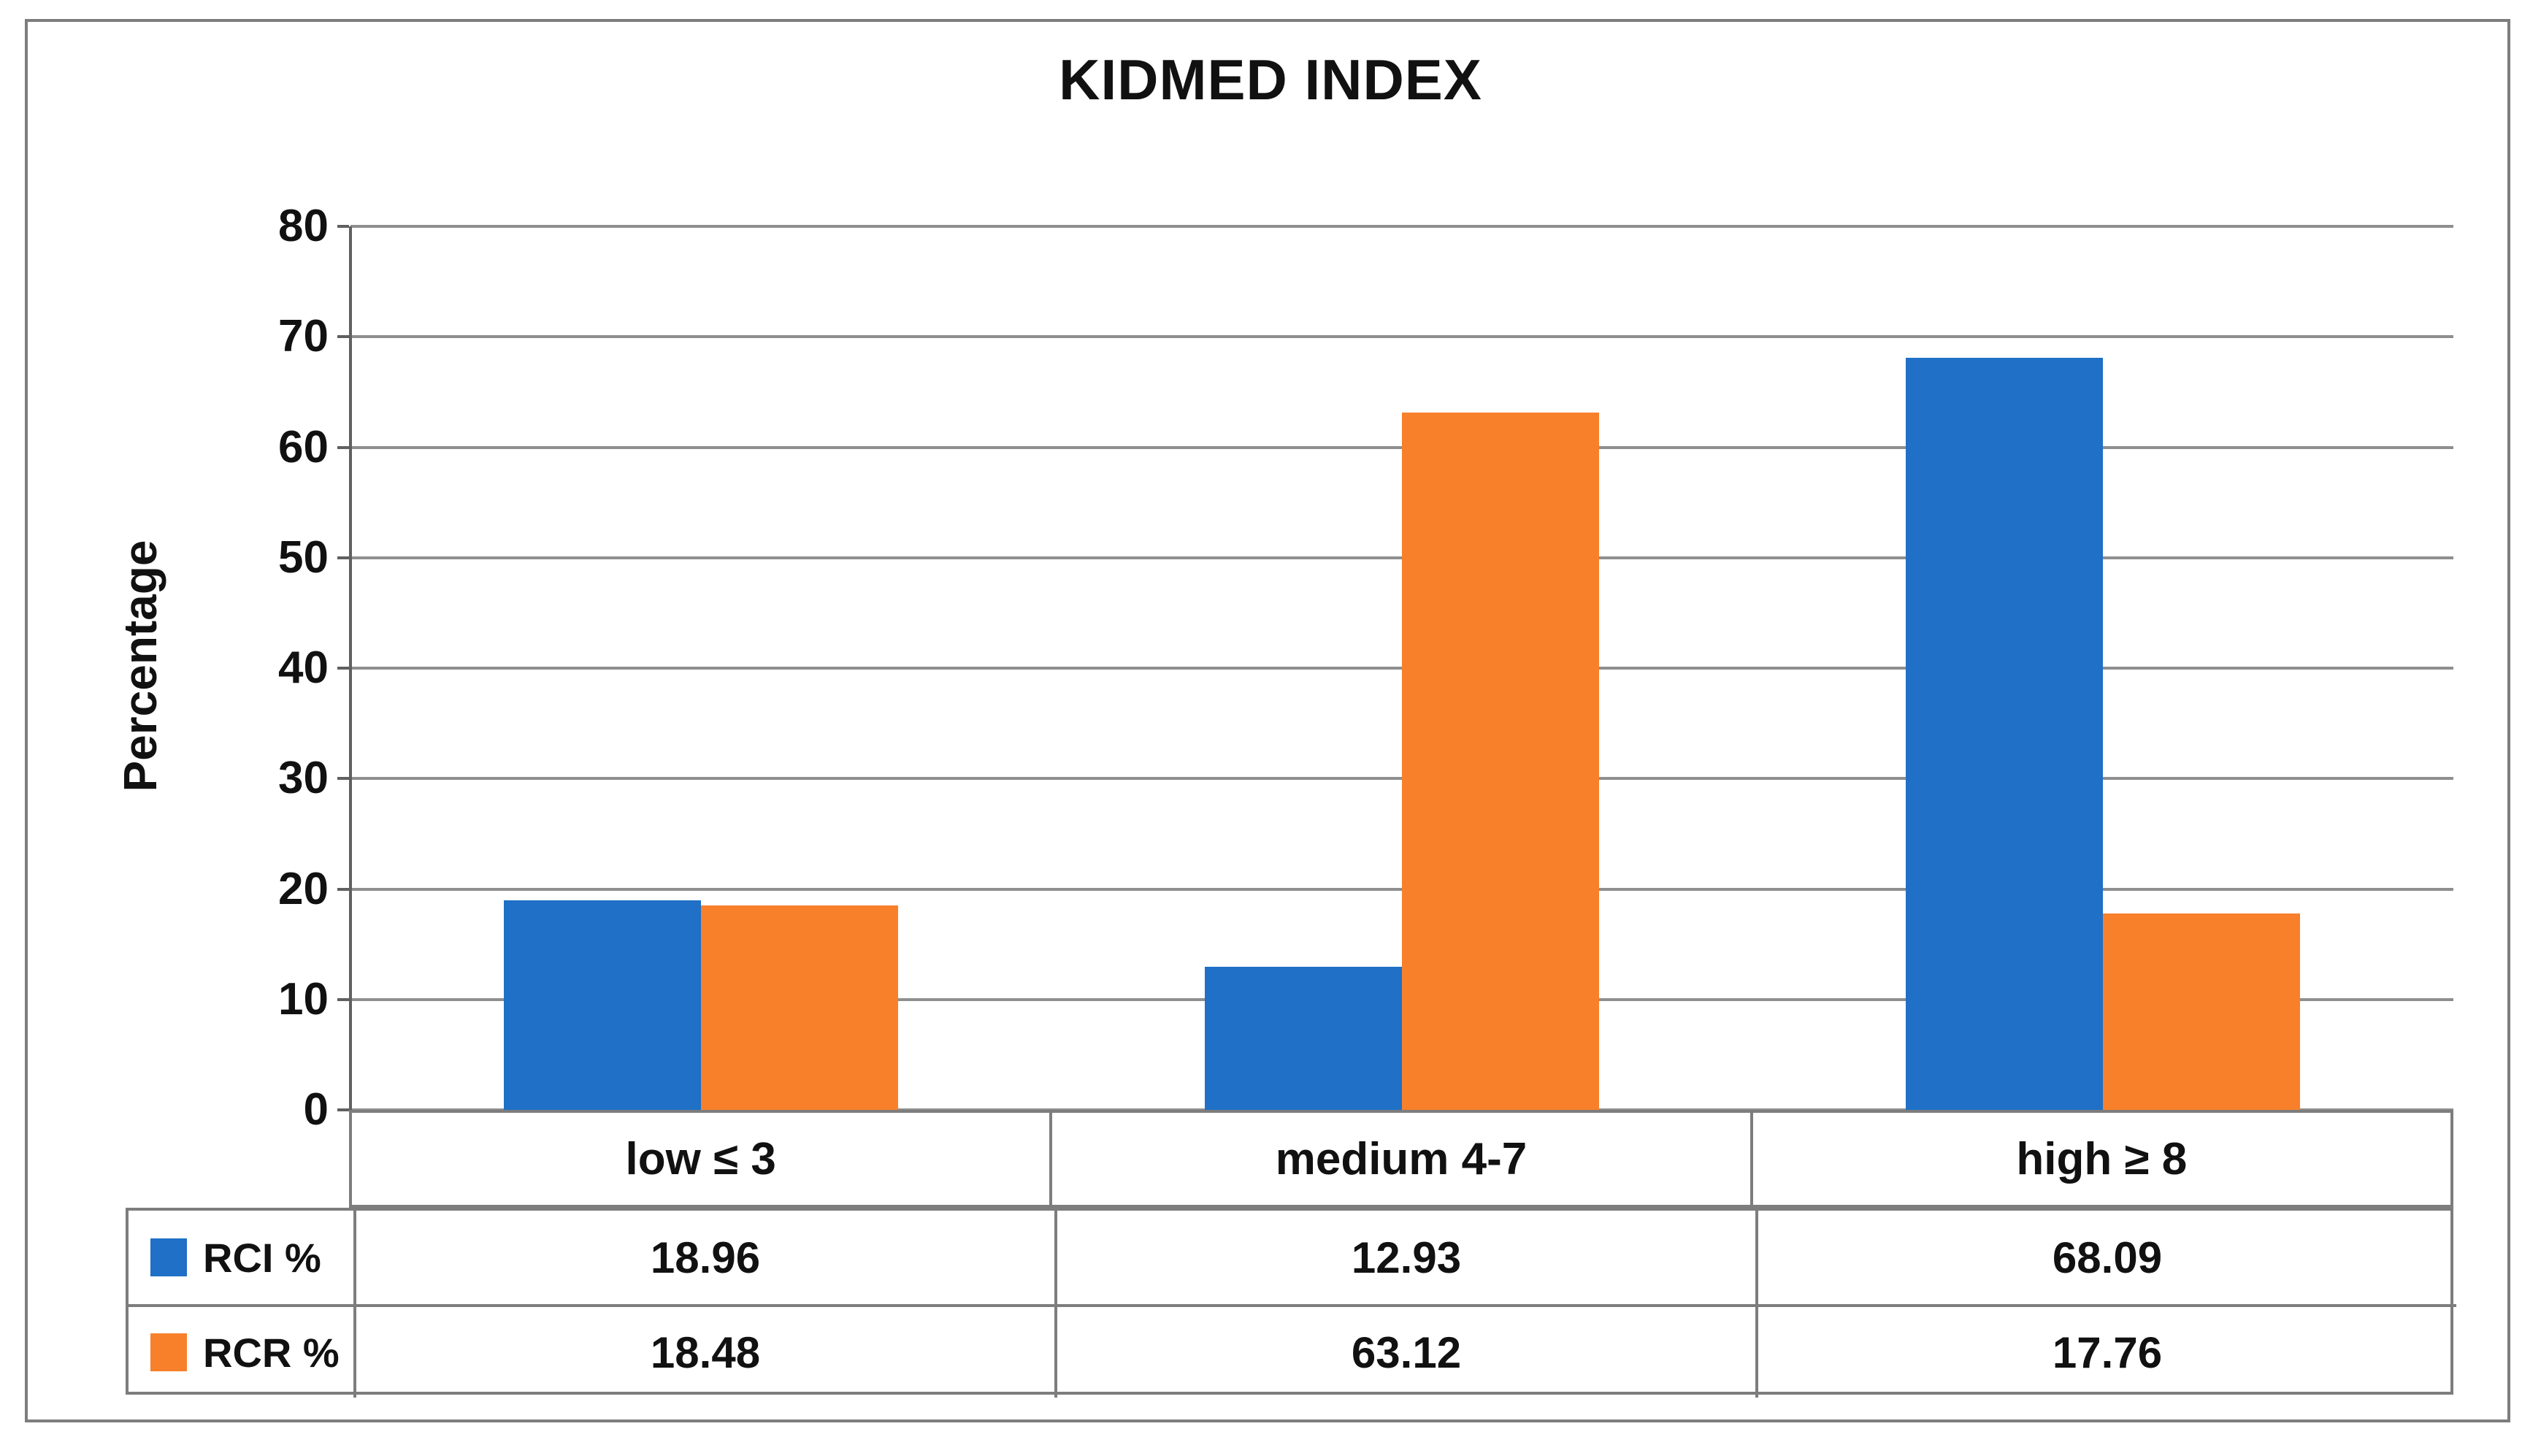  What do you see at coordinates (303, 889) in the screenshot?
I see `y-tick-label-20: 20` at bounding box center [303, 889].